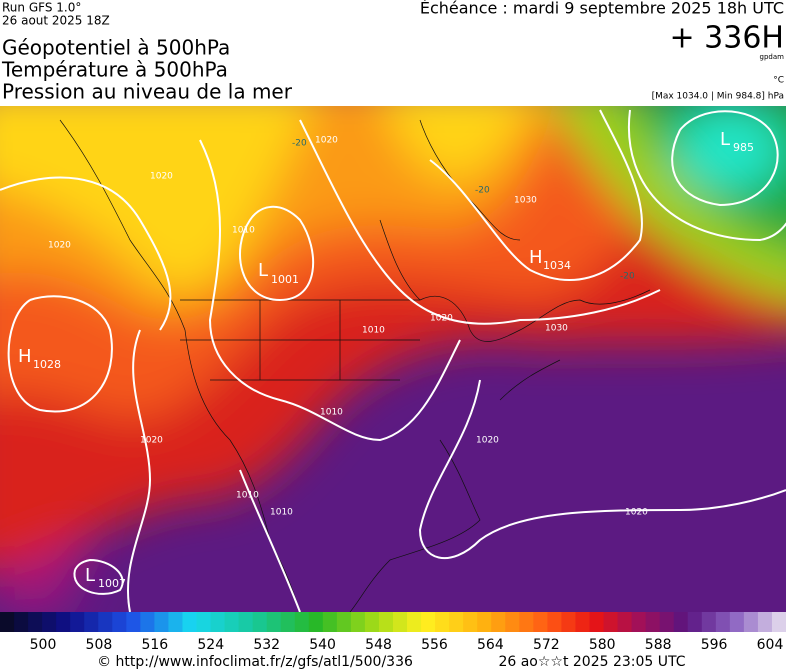 This screenshot has height=672, width=786. I want to click on colorbar-label: 508, so click(99, 645).